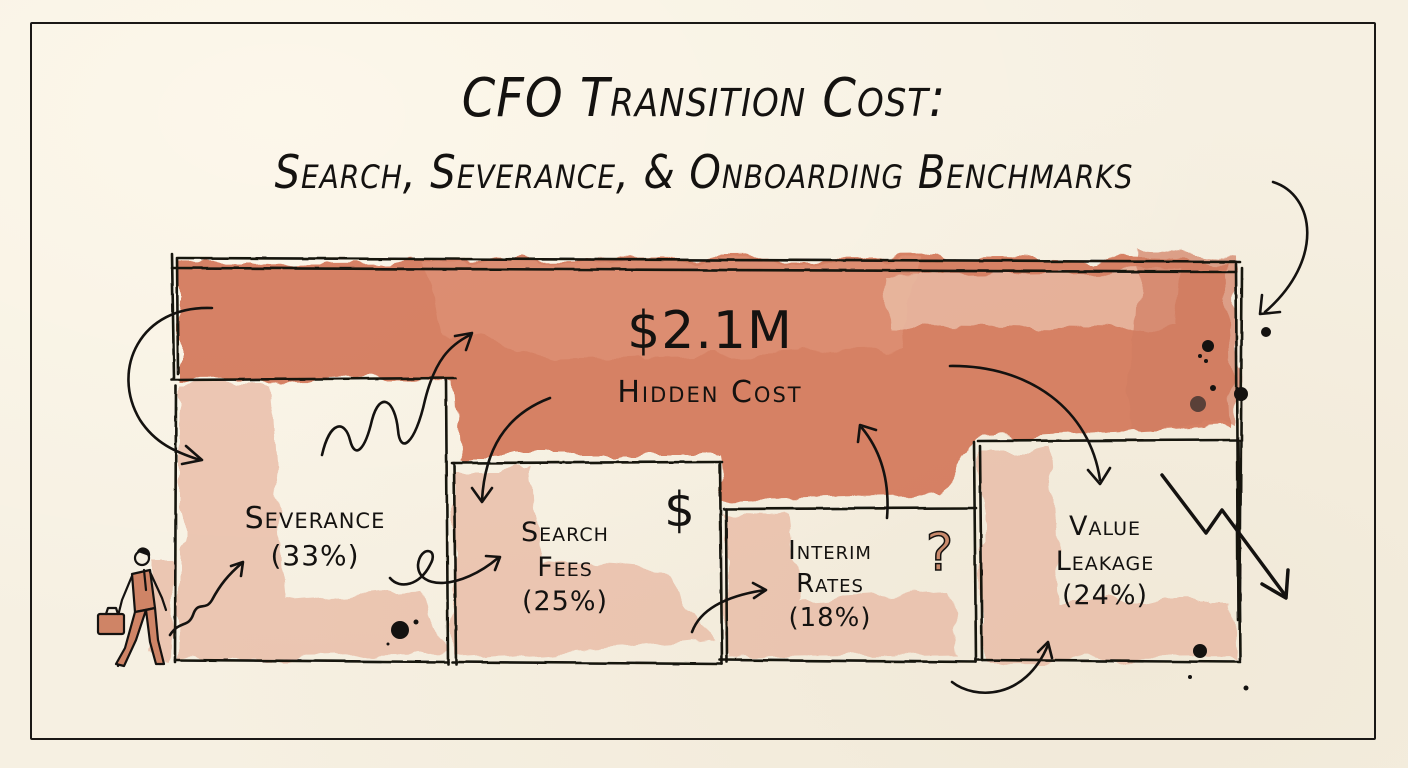 Image resolution: width=1408 pixels, height=768 pixels. Describe the element at coordinates (1000, 668) in the screenshot. I see `arrow-up-from-bottom-value` at that location.